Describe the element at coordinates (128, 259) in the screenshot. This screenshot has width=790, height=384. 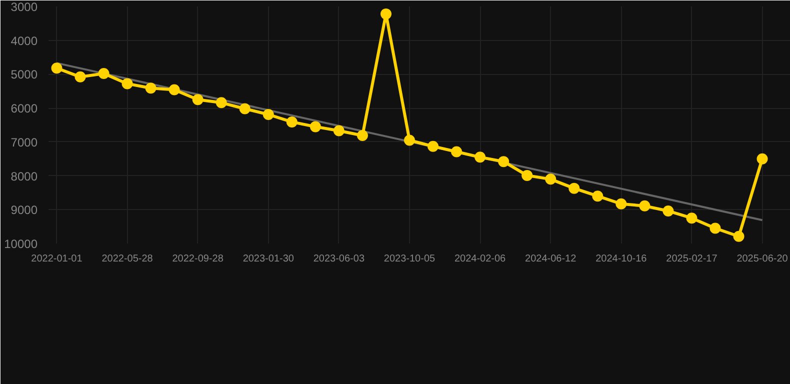
I see `x-tick-label: 2022-05-28` at that location.